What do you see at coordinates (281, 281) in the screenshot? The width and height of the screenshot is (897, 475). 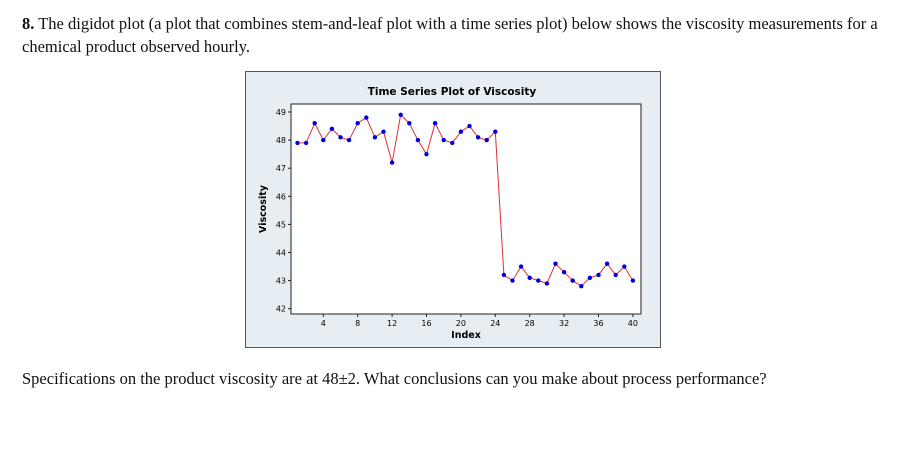 I see `y-tick-label: 43` at bounding box center [281, 281].